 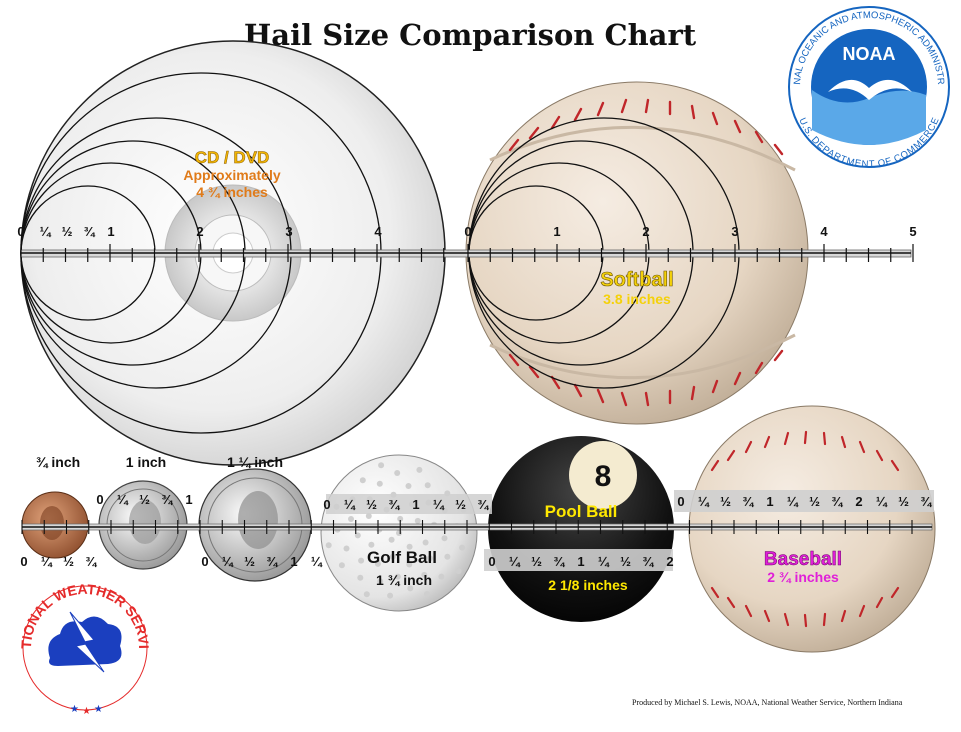 I want to click on penny-scale-label: ¼, so click(x=47, y=561).